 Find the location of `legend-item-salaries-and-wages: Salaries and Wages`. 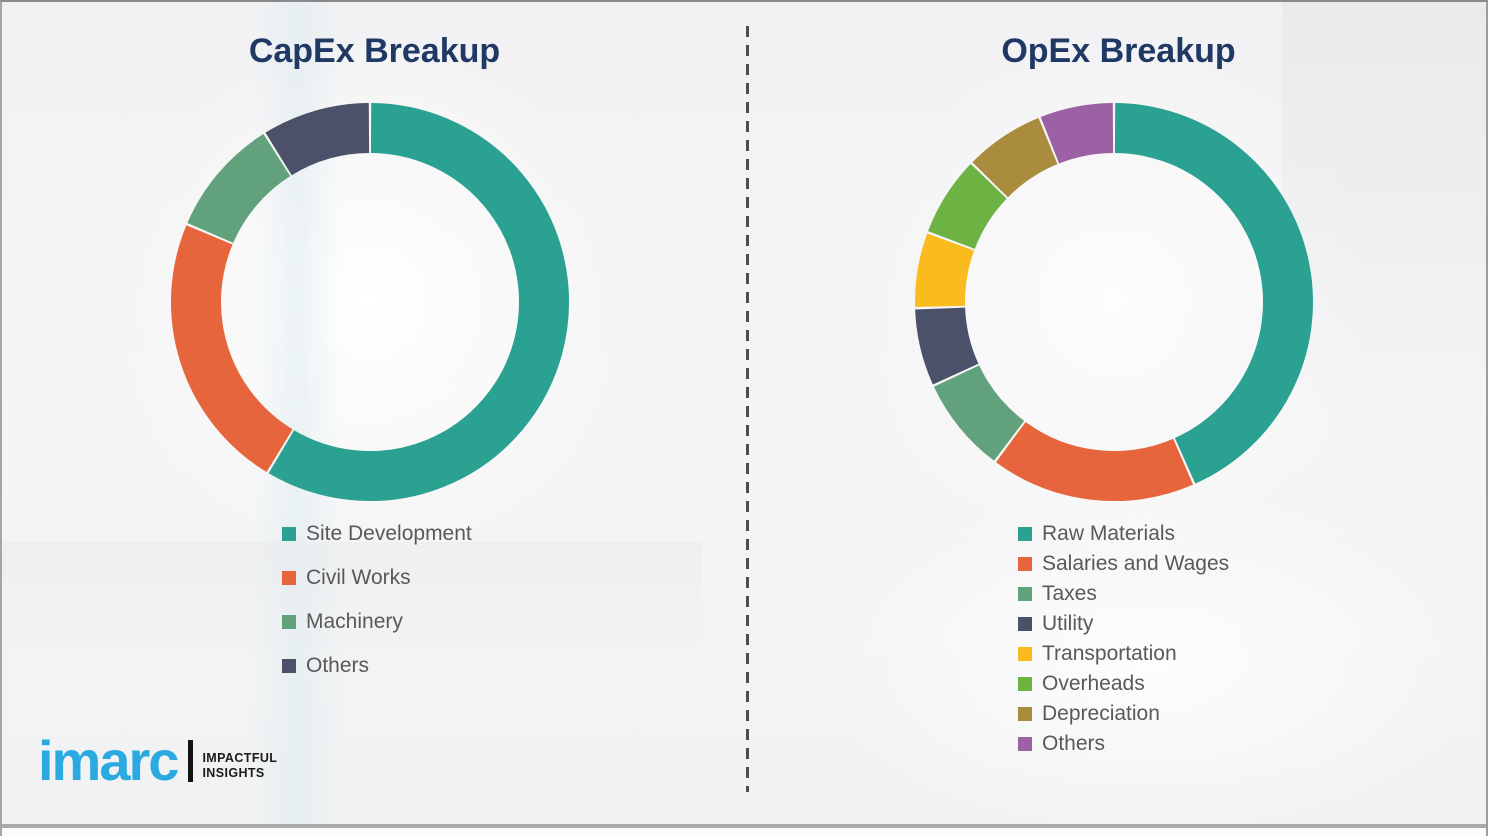

legend-item-salaries-and-wages: Salaries and Wages is located at coordinates (1123, 564).